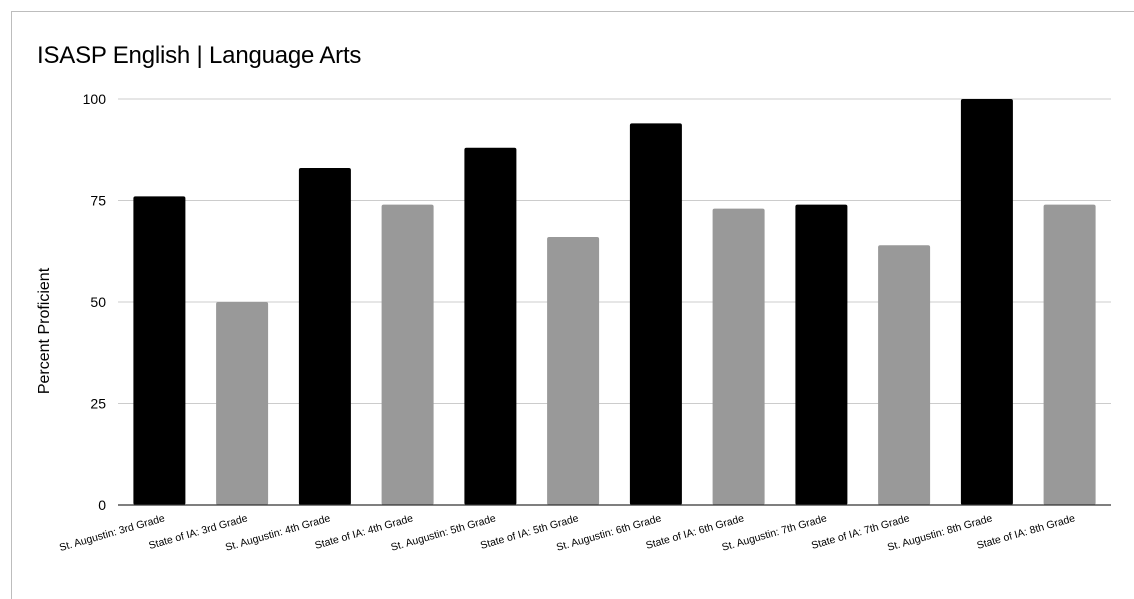 The image size is (1134, 599). I want to click on y-tick-label: 75, so click(98, 201).